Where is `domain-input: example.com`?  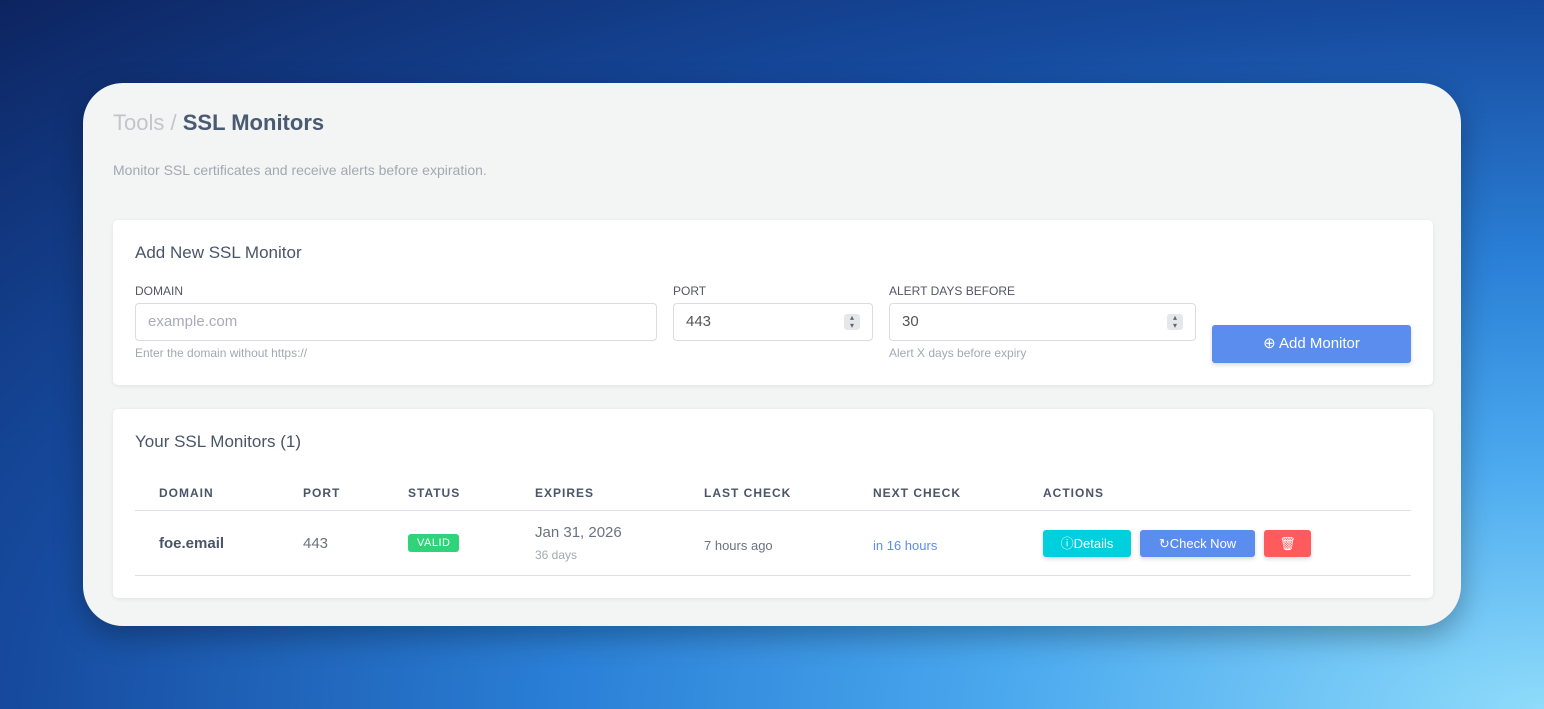 domain-input: example.com is located at coordinates (396, 322).